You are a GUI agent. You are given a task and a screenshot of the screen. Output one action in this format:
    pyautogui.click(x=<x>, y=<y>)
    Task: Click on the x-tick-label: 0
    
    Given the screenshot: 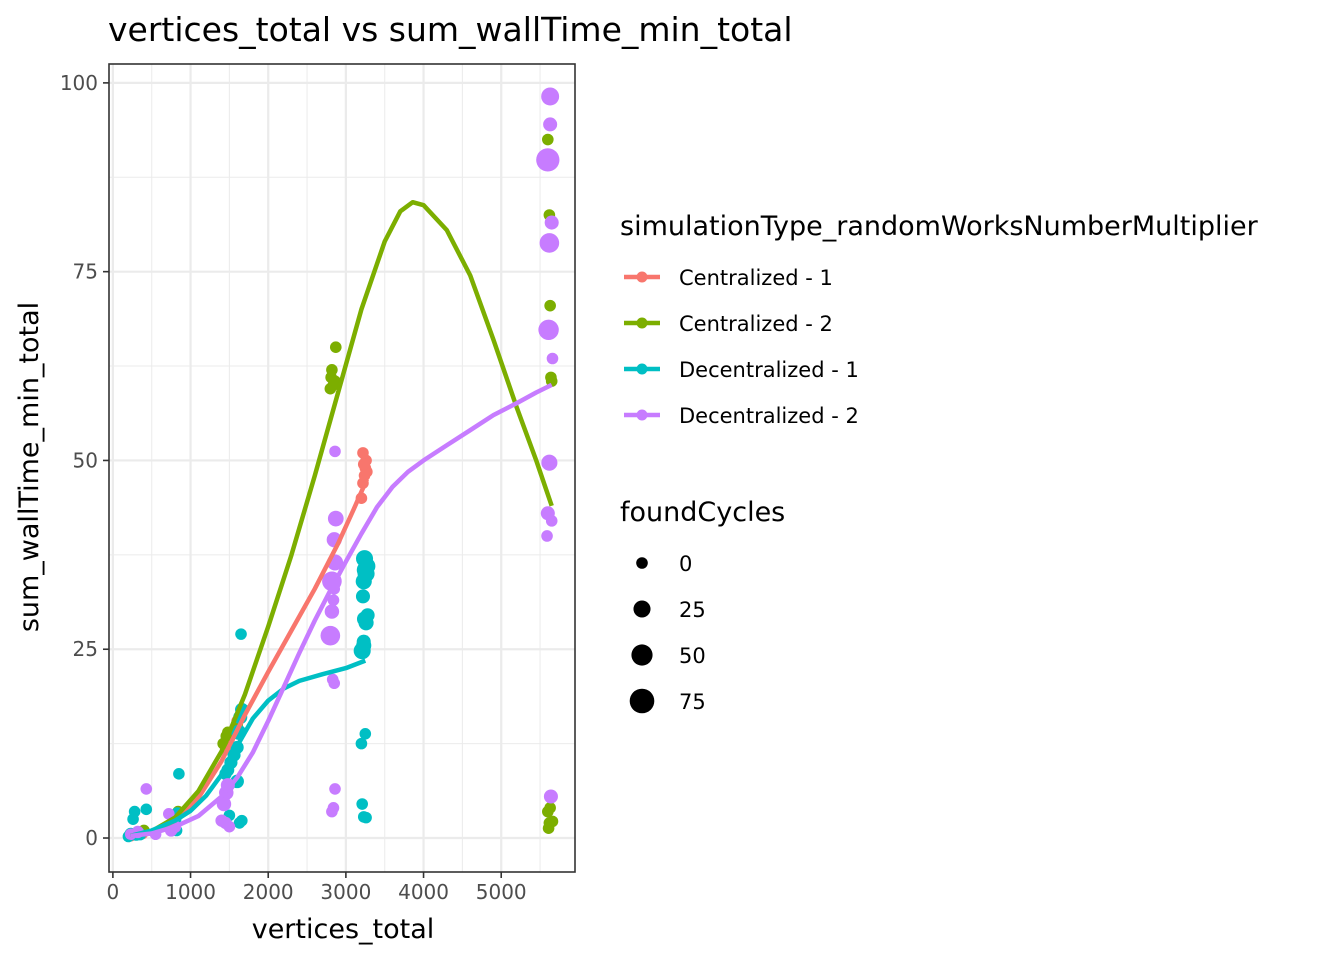 What is the action you would take?
    pyautogui.click(x=113, y=892)
    